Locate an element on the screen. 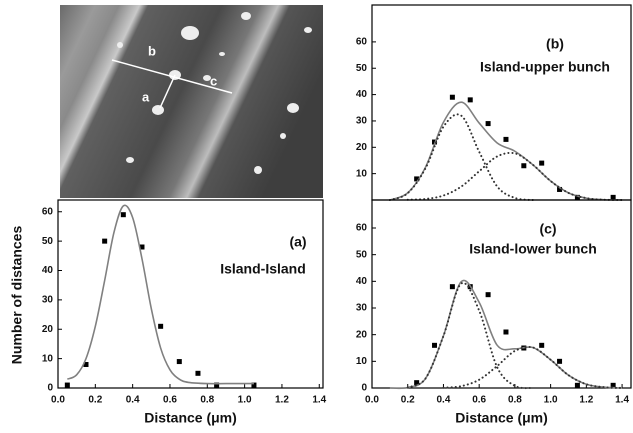 This screenshot has height=433, width=633. panel-label: (c) is located at coordinates (547, 229).